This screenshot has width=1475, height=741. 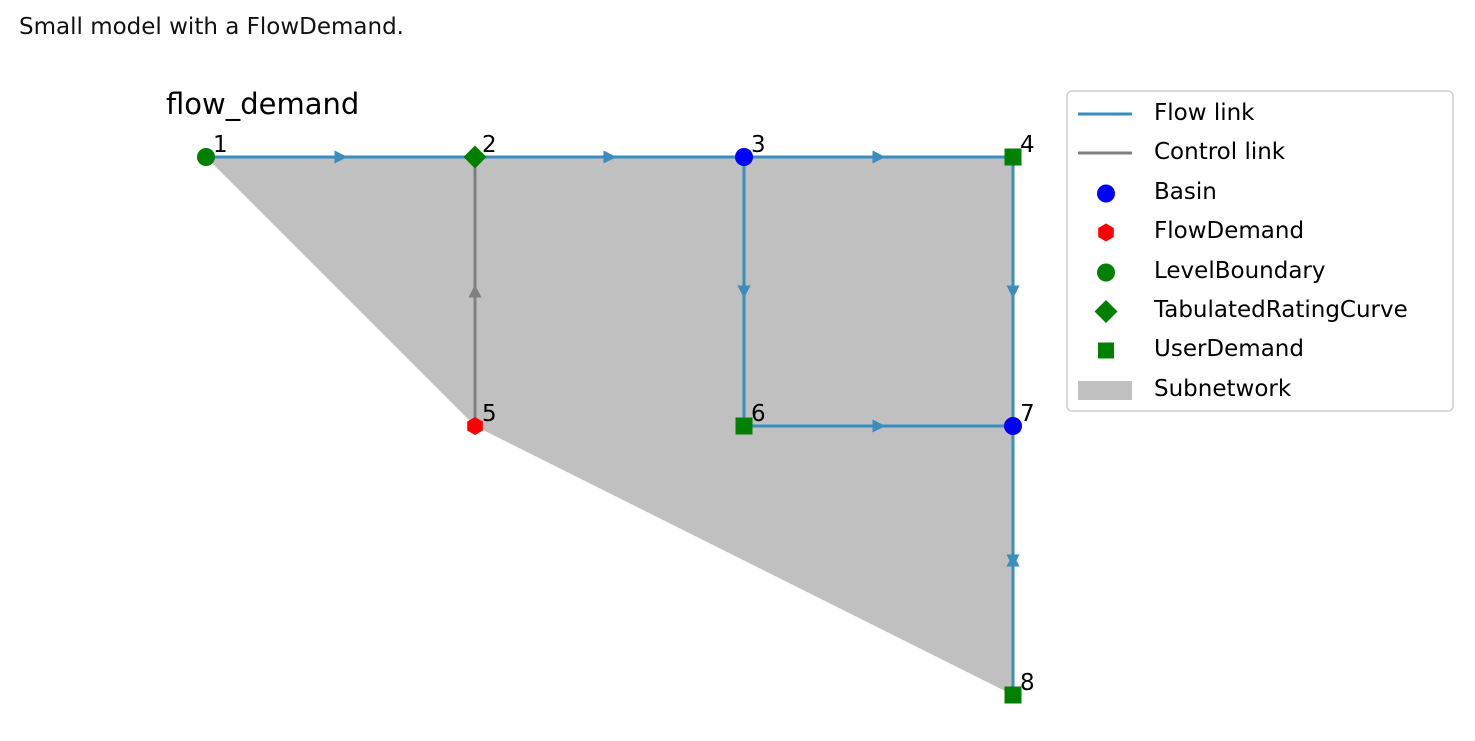 I want to click on legend-swatch-diamond, so click(x=1106, y=311).